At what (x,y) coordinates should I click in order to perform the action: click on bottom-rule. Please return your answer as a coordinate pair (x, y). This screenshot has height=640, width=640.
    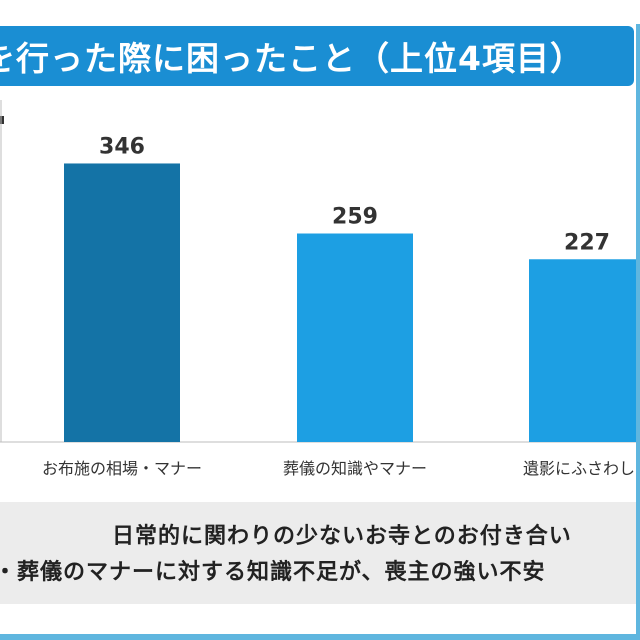
    Looking at the image, I should click on (320, 637).